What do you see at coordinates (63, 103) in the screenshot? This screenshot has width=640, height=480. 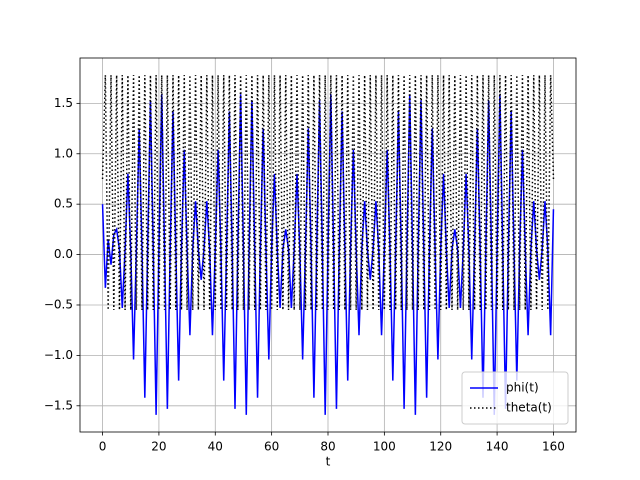 I see `y-tick-label: 1.5` at bounding box center [63, 103].